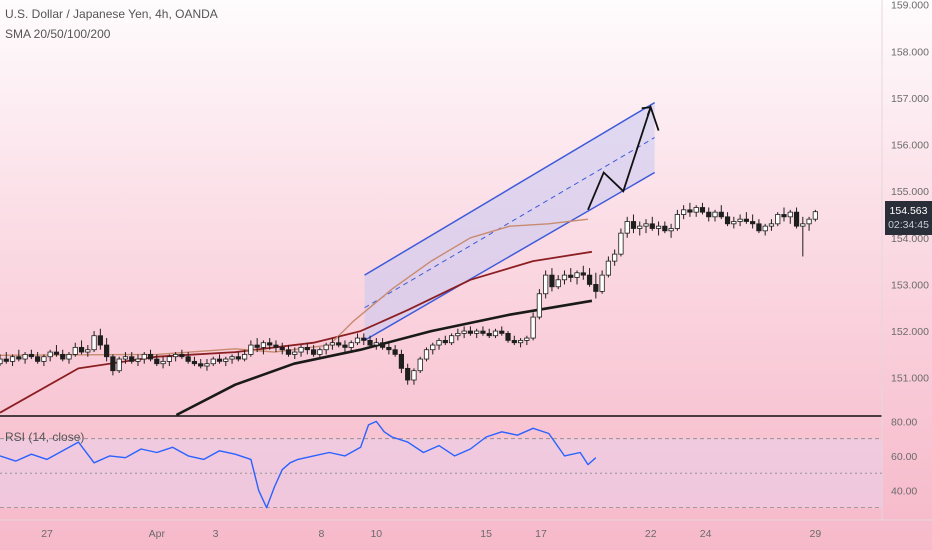 This screenshot has height=550, width=932. I want to click on price-tick-label: 155.000, so click(910, 192).